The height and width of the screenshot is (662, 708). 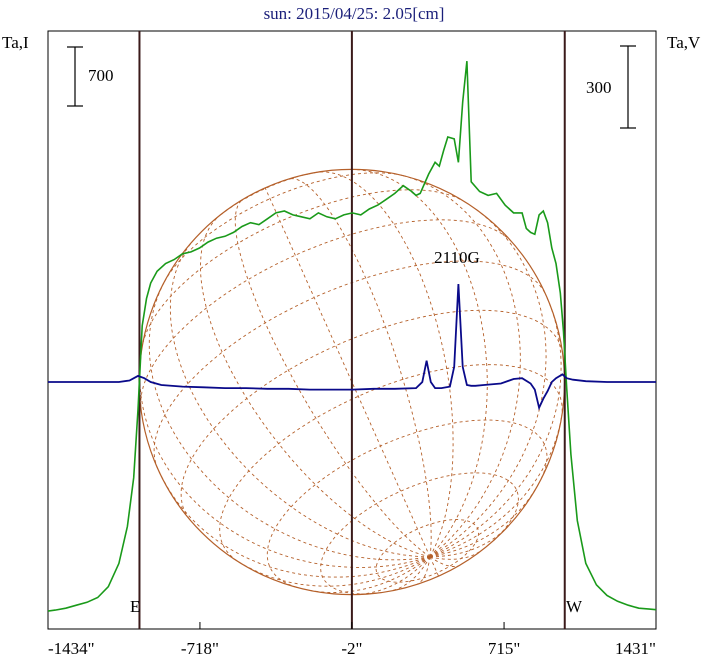 I want to click on limb-label-west: W, so click(x=574, y=606).